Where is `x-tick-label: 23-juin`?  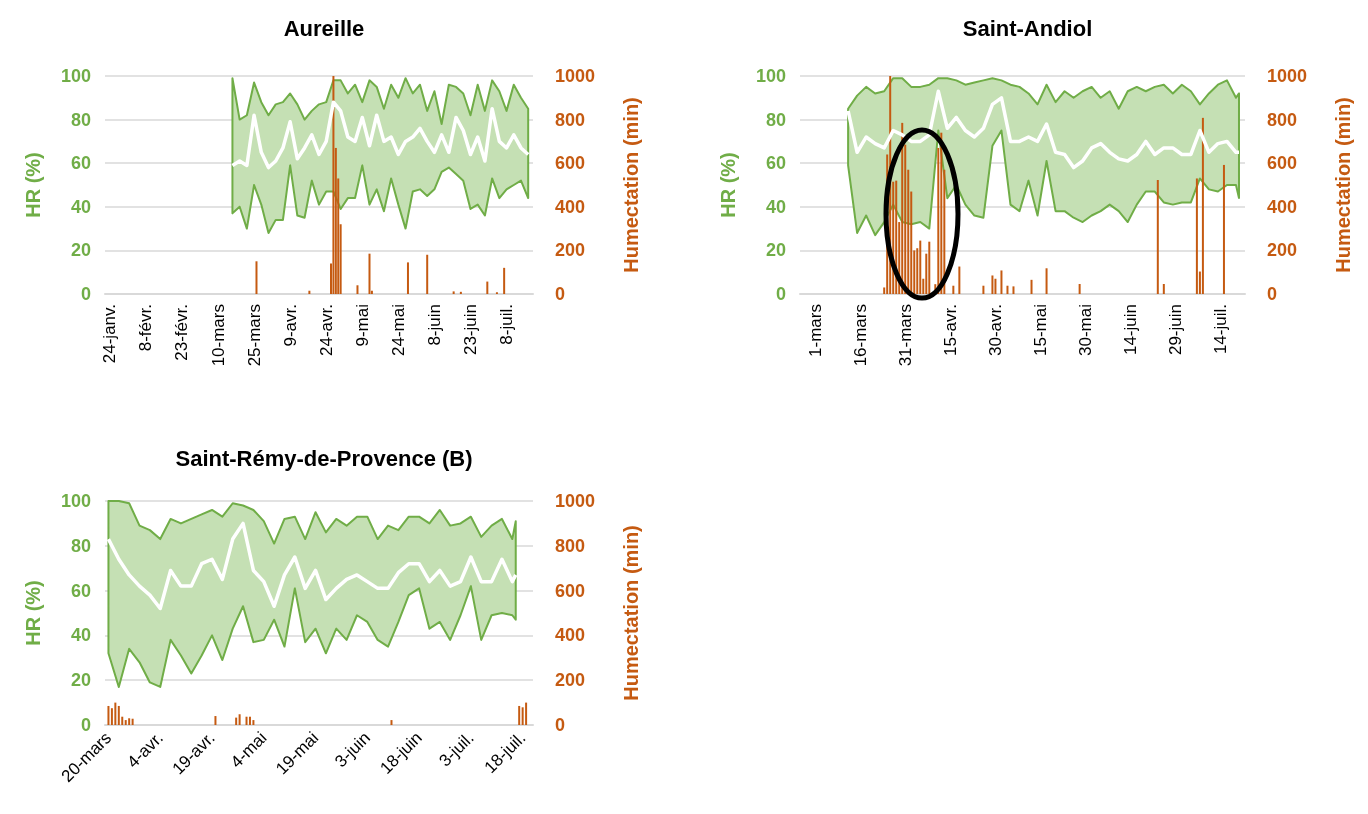 x-tick-label: 23-juin is located at coordinates (470, 330).